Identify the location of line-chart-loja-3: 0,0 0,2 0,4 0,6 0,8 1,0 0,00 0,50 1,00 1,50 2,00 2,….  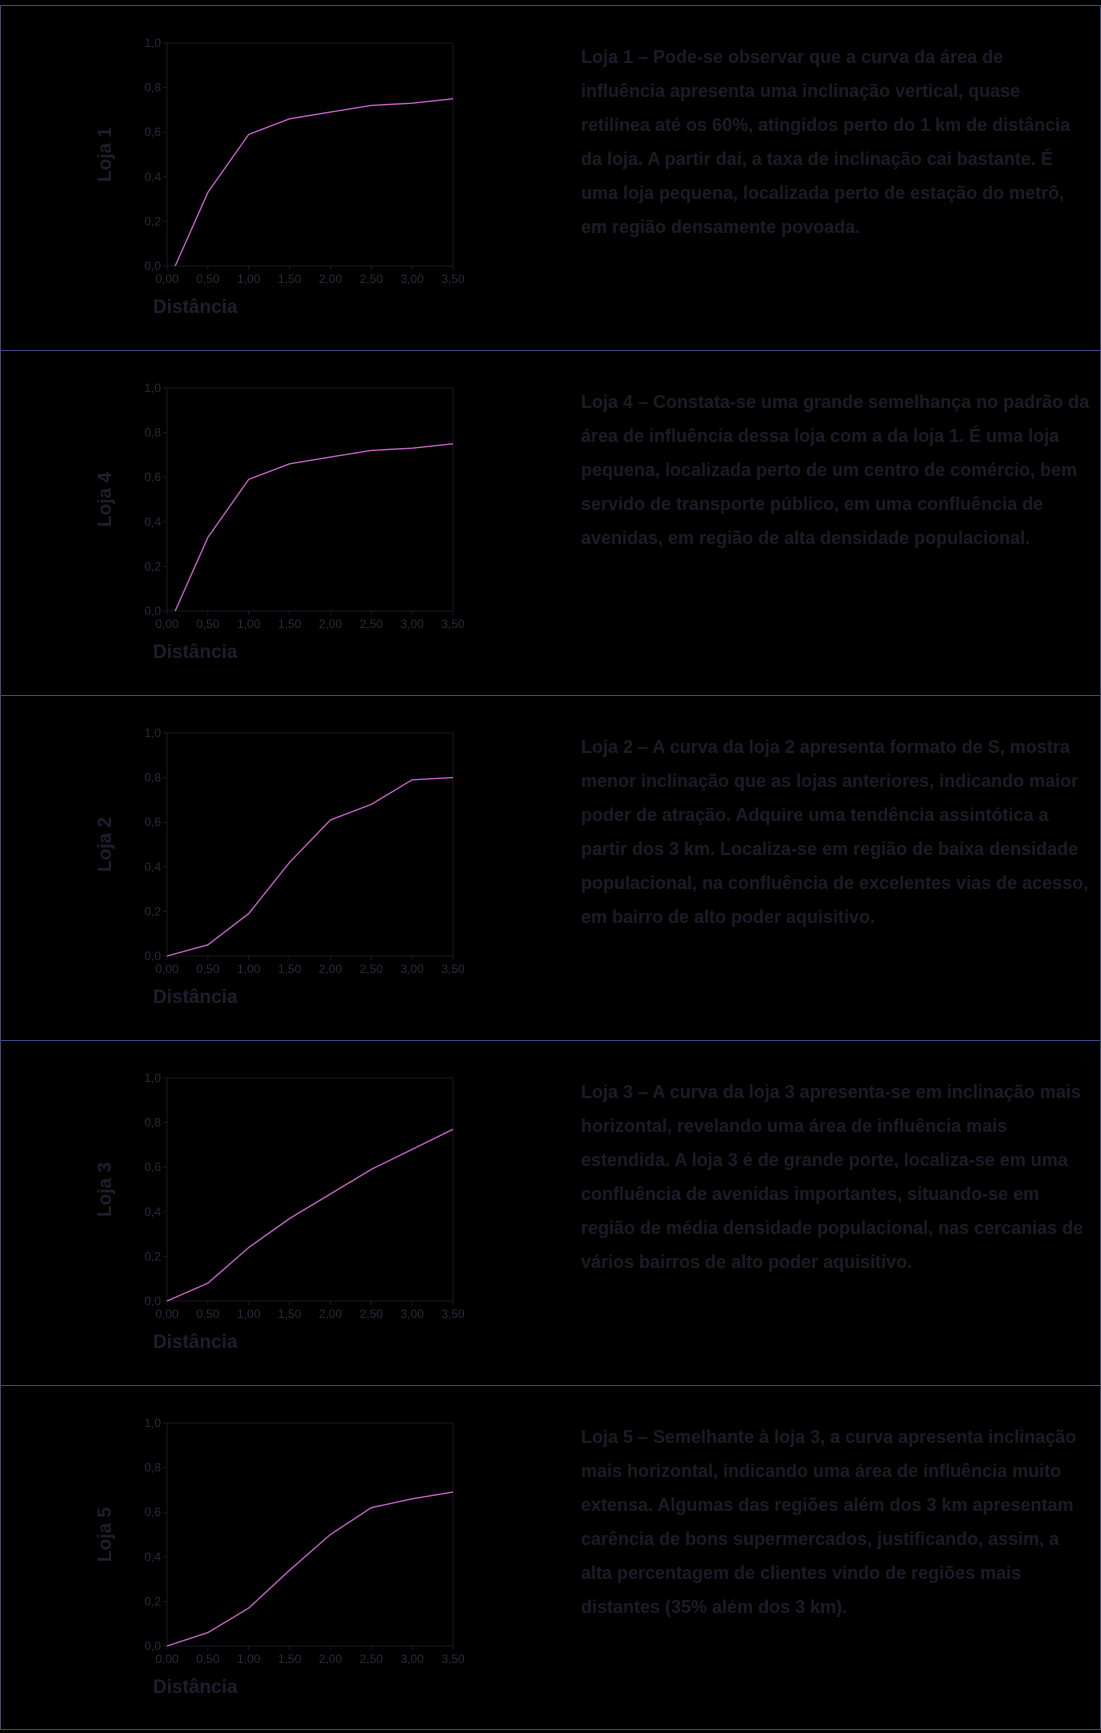
(280, 1212).